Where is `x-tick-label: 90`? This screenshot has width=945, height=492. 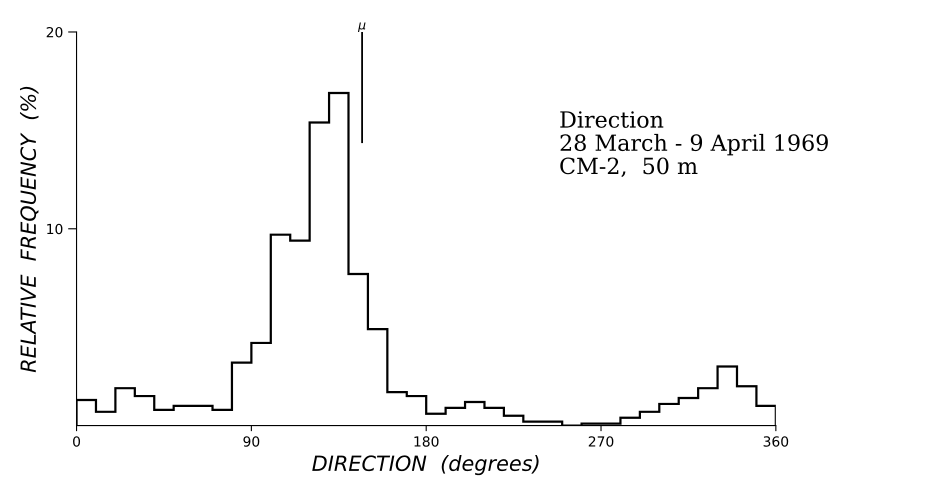 x-tick-label: 90 is located at coordinates (251, 441).